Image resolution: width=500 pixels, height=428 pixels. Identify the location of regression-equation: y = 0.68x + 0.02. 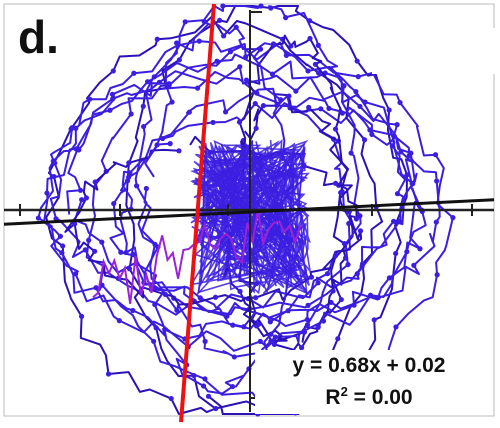
(369, 365).